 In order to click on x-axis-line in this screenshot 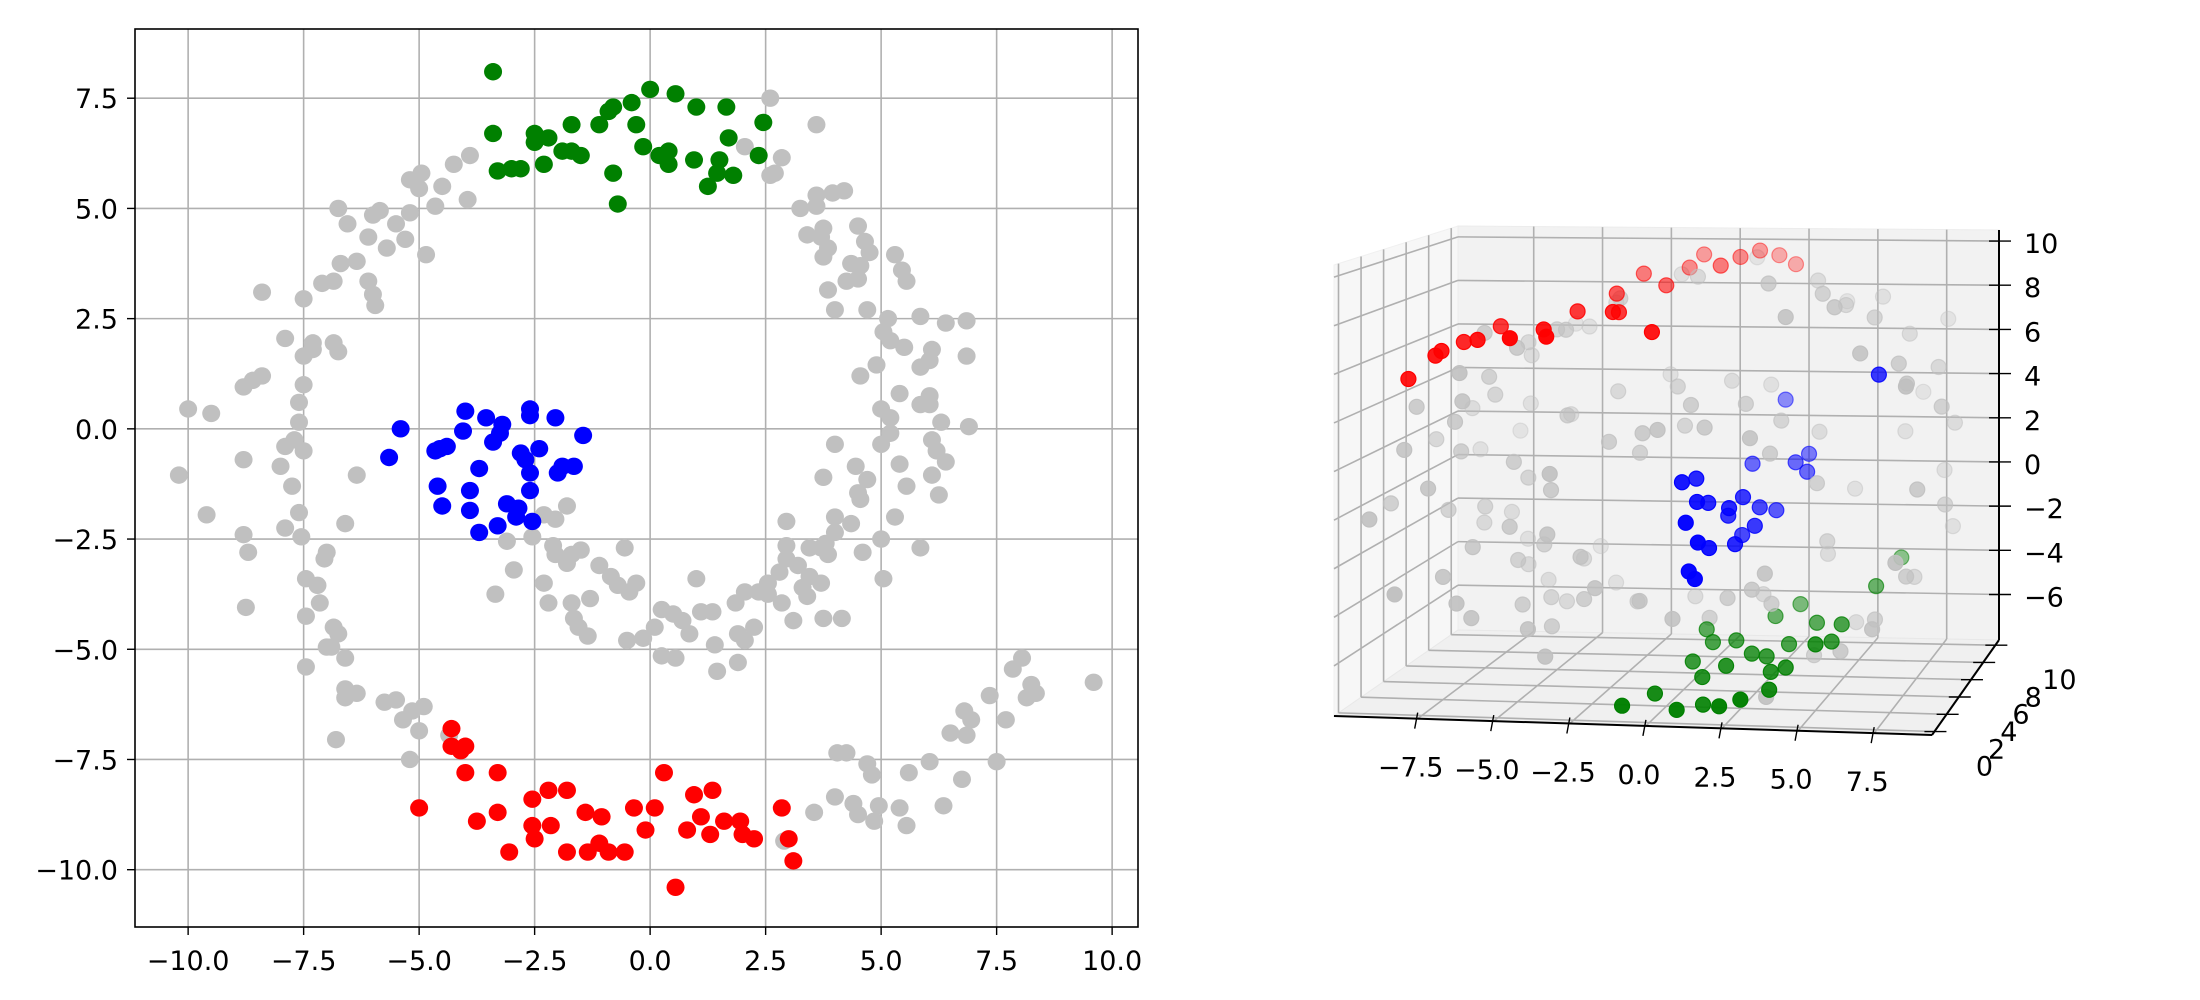, I will do `click(1633, 725)`.